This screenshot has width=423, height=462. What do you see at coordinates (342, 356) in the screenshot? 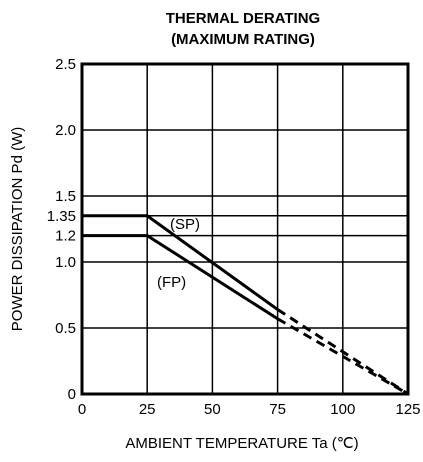
I see `series-extrapolation-fp` at bounding box center [342, 356].